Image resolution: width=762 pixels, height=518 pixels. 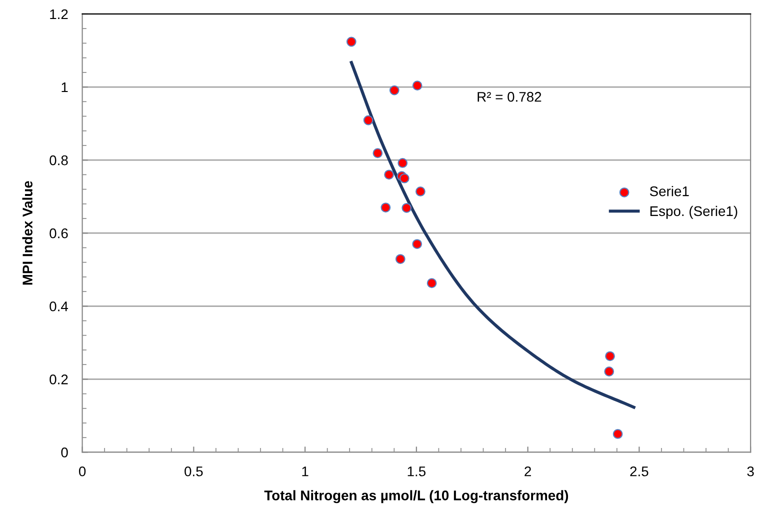 What do you see at coordinates (65, 87) in the screenshot?
I see `y-tick-label: 1` at bounding box center [65, 87].